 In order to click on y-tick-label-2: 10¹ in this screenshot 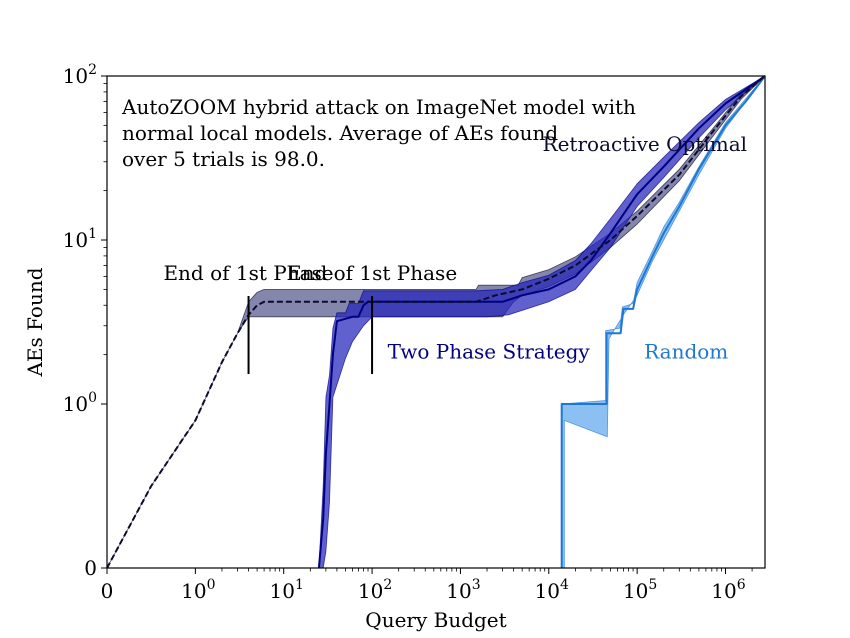, I will do `click(80, 239)`.